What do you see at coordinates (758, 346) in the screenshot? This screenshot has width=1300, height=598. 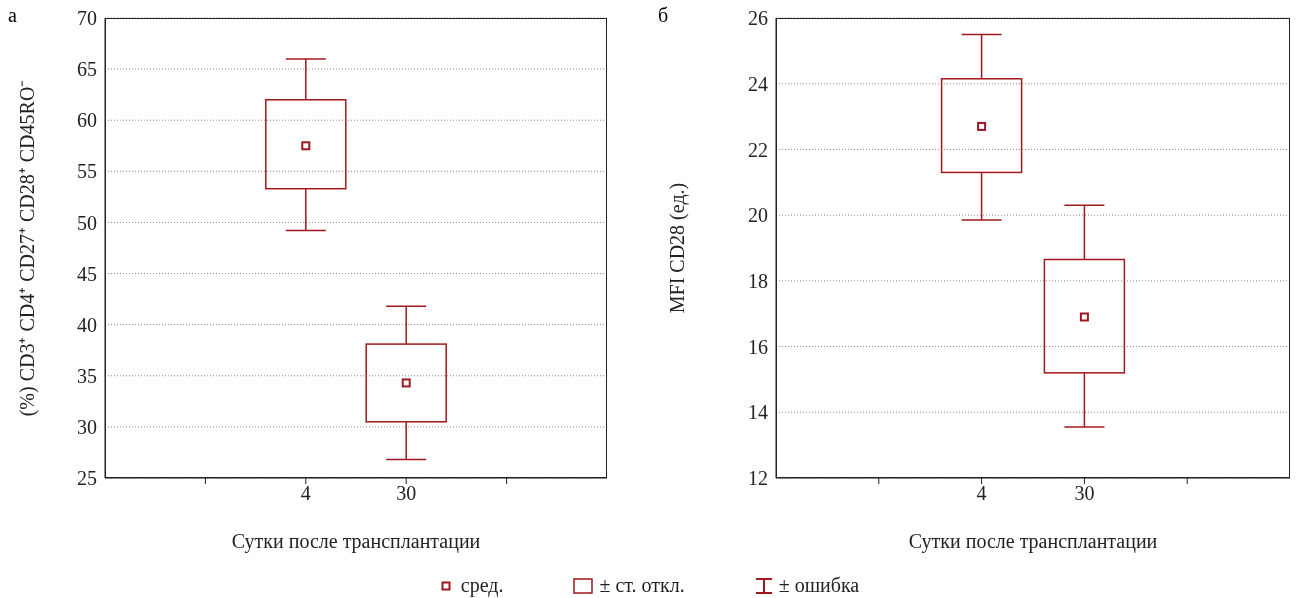 I see `y-tick-label: 16` at bounding box center [758, 346].